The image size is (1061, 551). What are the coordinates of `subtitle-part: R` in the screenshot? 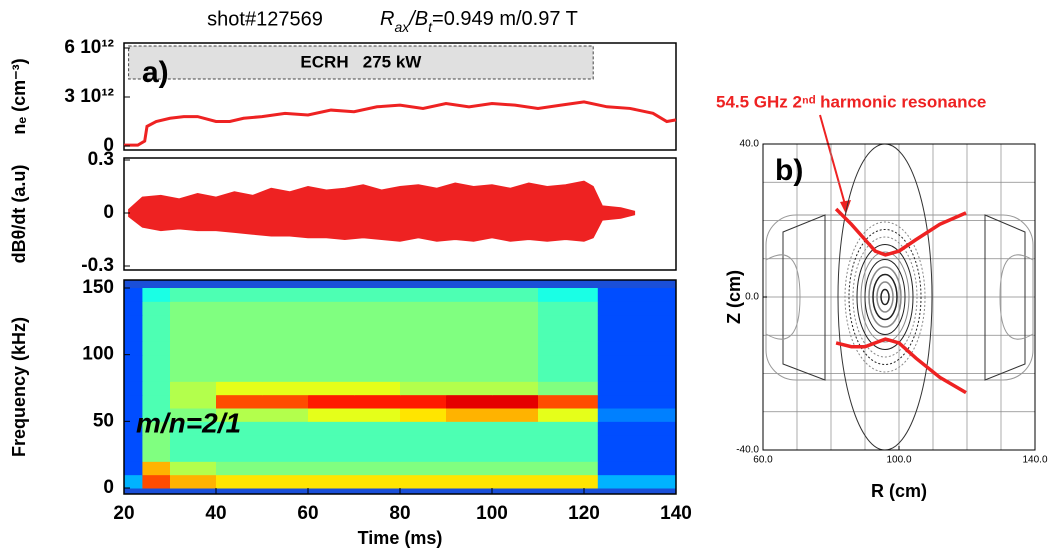 It's located at (387, 19).